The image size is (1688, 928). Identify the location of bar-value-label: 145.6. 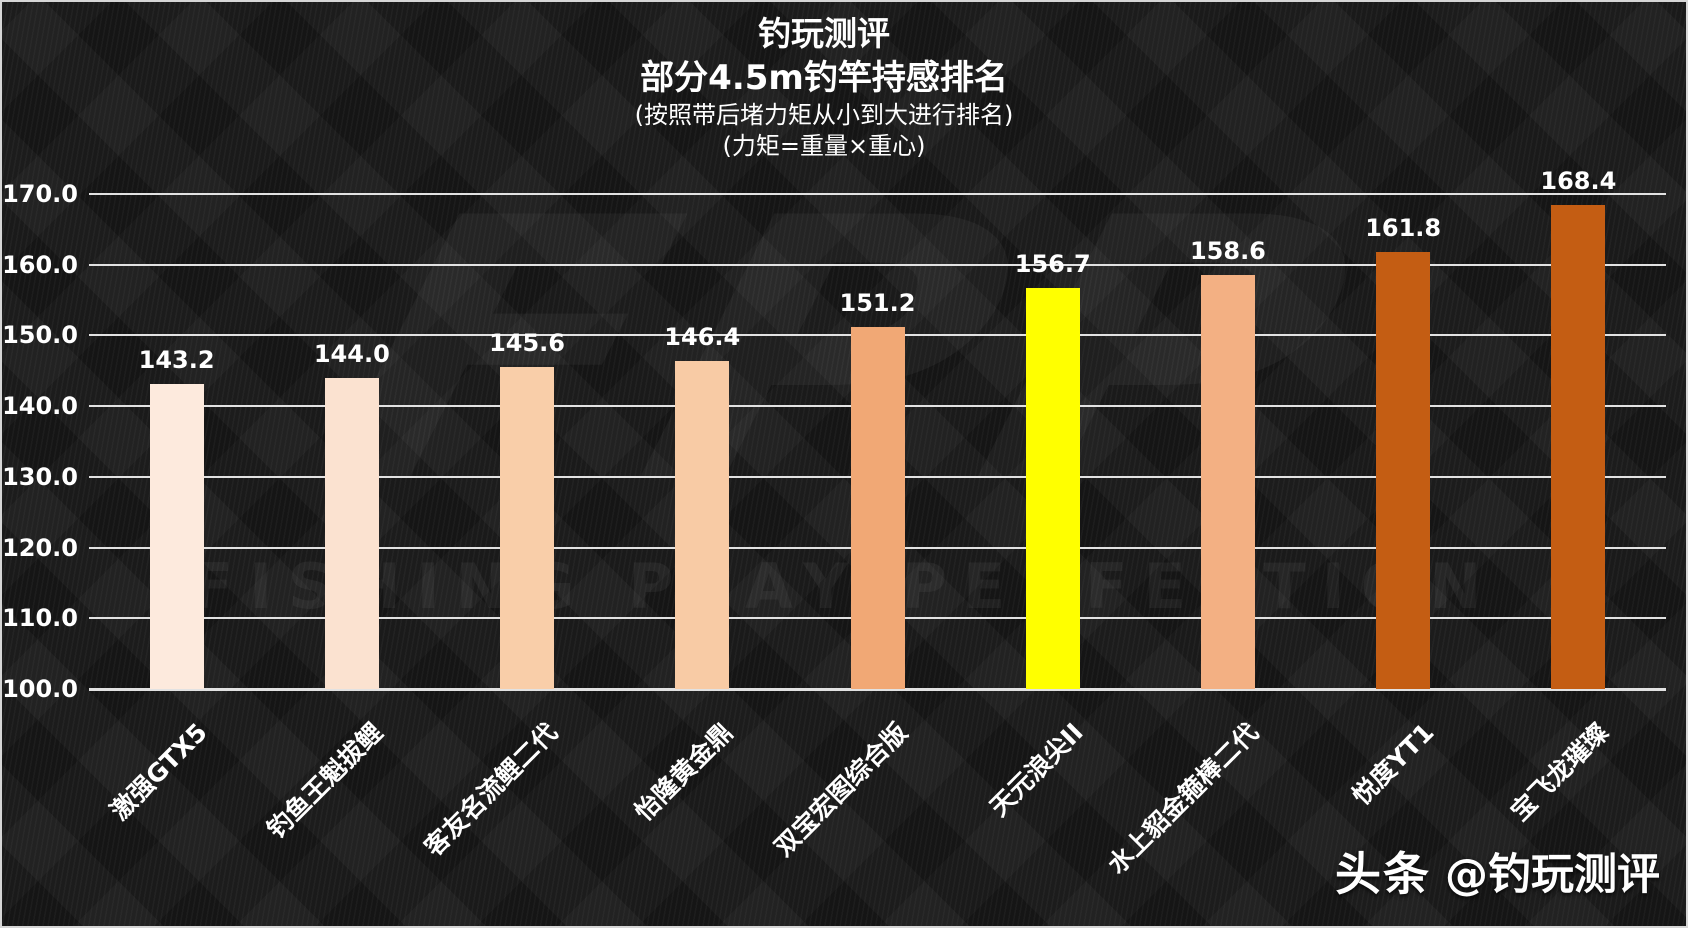
(527, 342).